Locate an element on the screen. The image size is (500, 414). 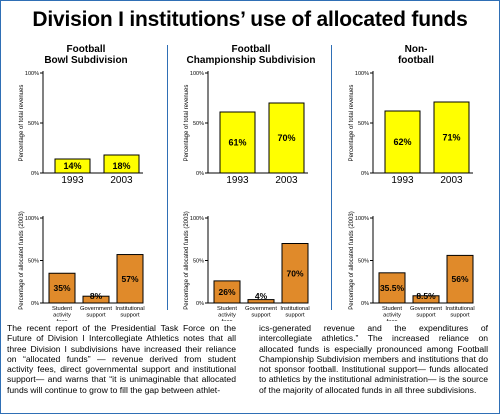
data-label: 8.5% is located at coordinates (426, 296).